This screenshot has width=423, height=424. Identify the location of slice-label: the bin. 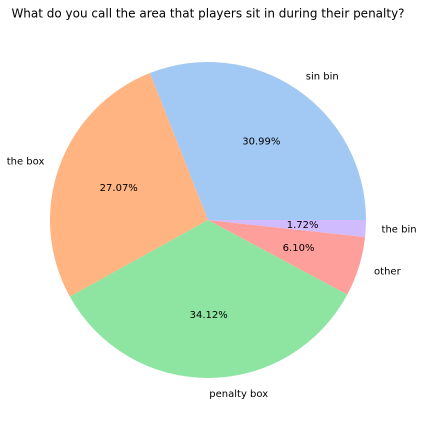
(399, 229).